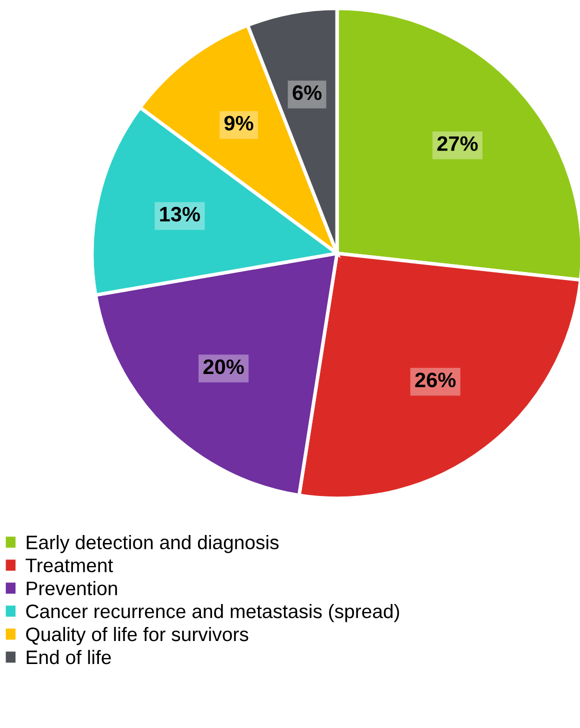 The image size is (580, 728). What do you see at coordinates (223, 366) in the screenshot?
I see `data-label: 20%` at bounding box center [223, 366].